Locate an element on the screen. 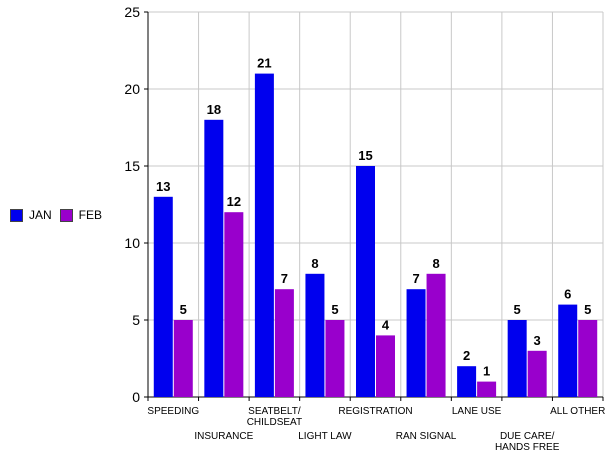 The height and width of the screenshot is (455, 605). legend-swatch-feb is located at coordinates (66, 215).